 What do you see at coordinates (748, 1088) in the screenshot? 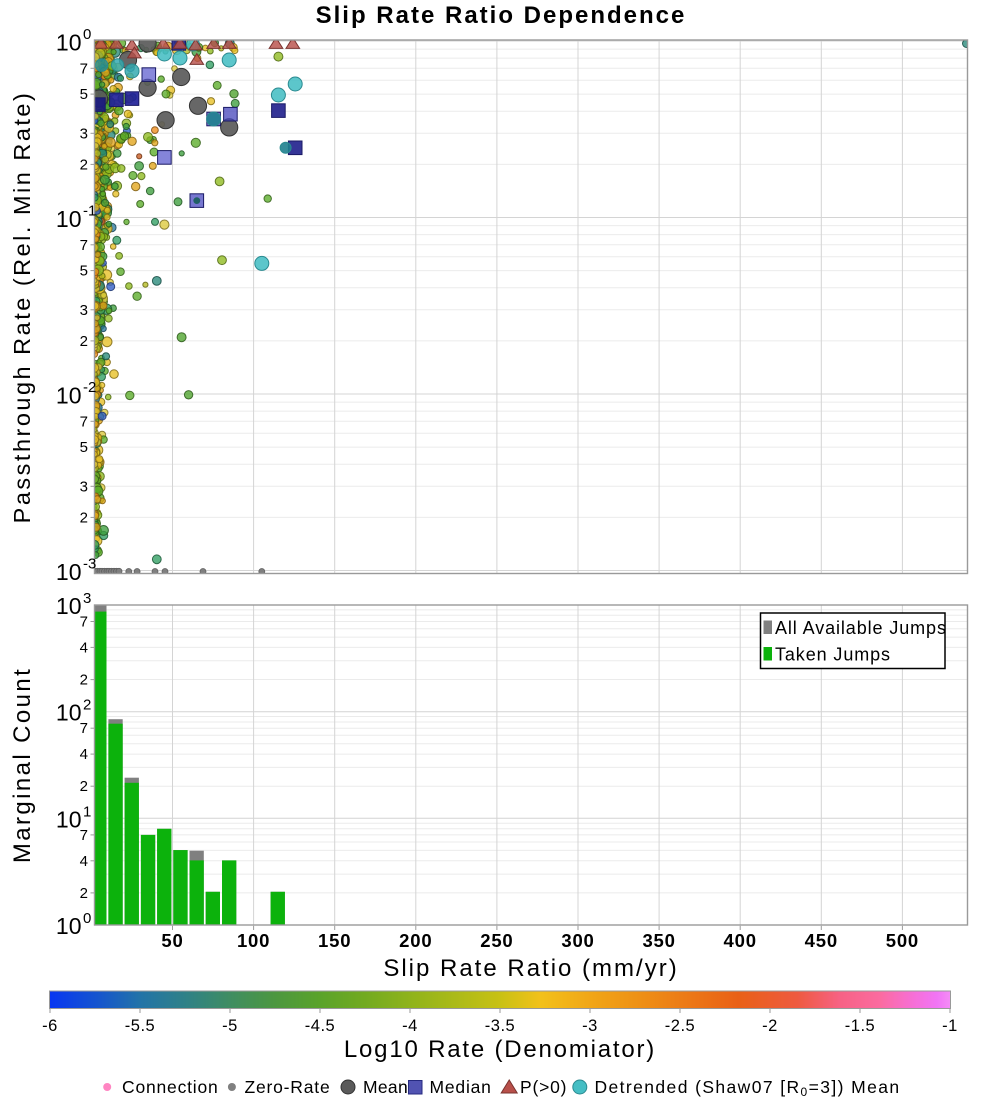
I see `svg-text: Detrended (Shaw07 [R0=3]) Mean` at bounding box center [748, 1088].